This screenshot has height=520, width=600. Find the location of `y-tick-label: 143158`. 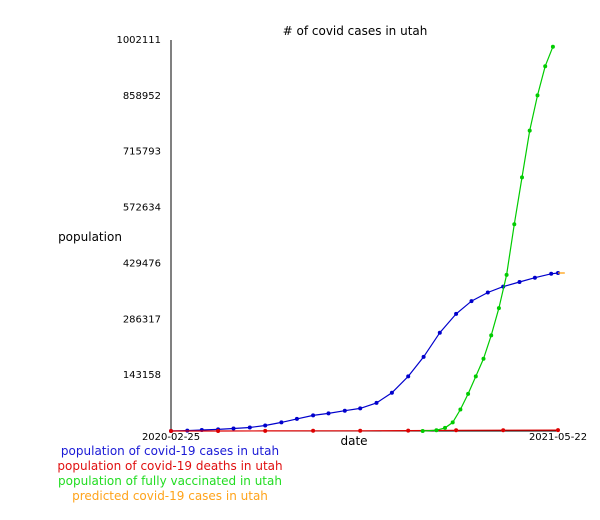

y-tick-label: 143158 is located at coordinates (142, 375).